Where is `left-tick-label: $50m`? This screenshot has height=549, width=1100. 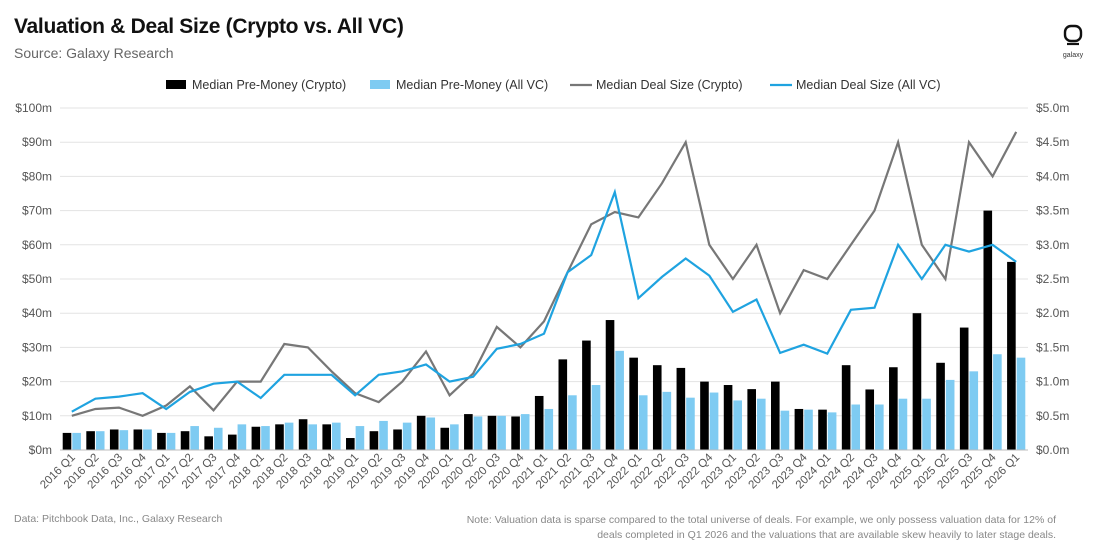 left-tick-label: $50m is located at coordinates (37, 279).